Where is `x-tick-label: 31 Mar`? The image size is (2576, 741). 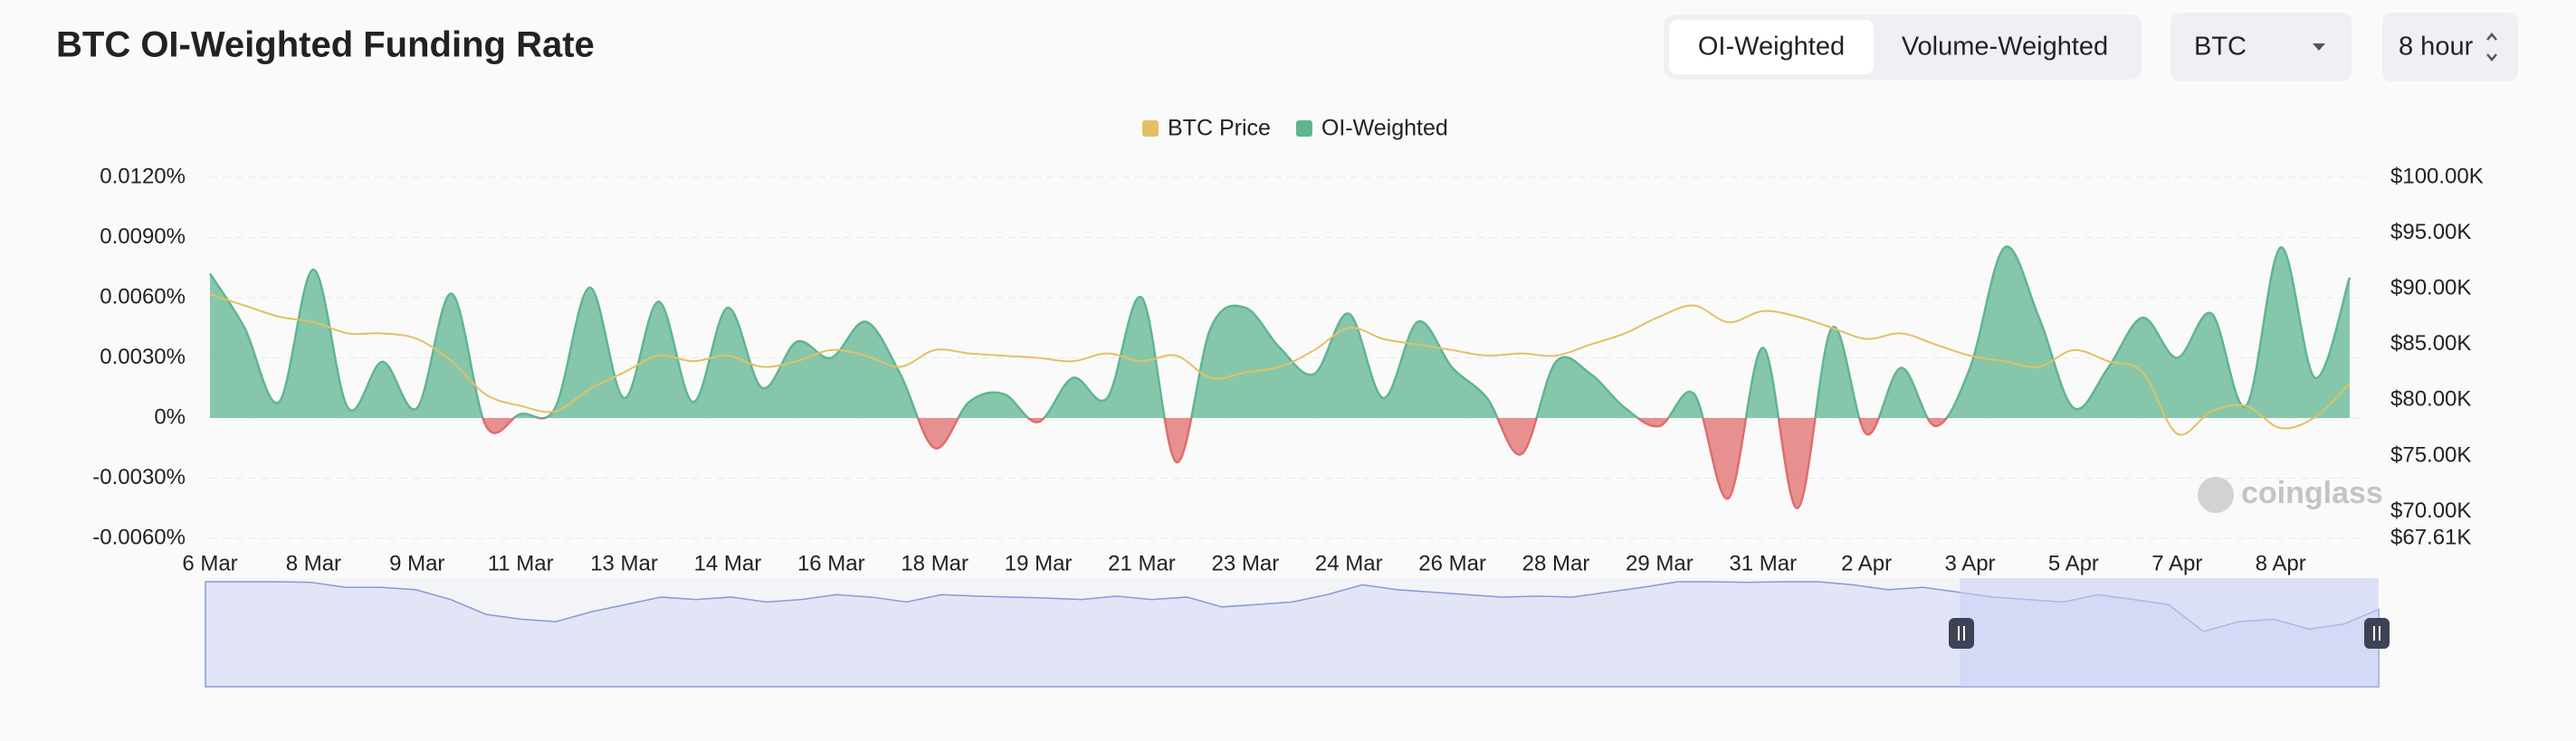
x-tick-label: 31 Mar is located at coordinates (1763, 563).